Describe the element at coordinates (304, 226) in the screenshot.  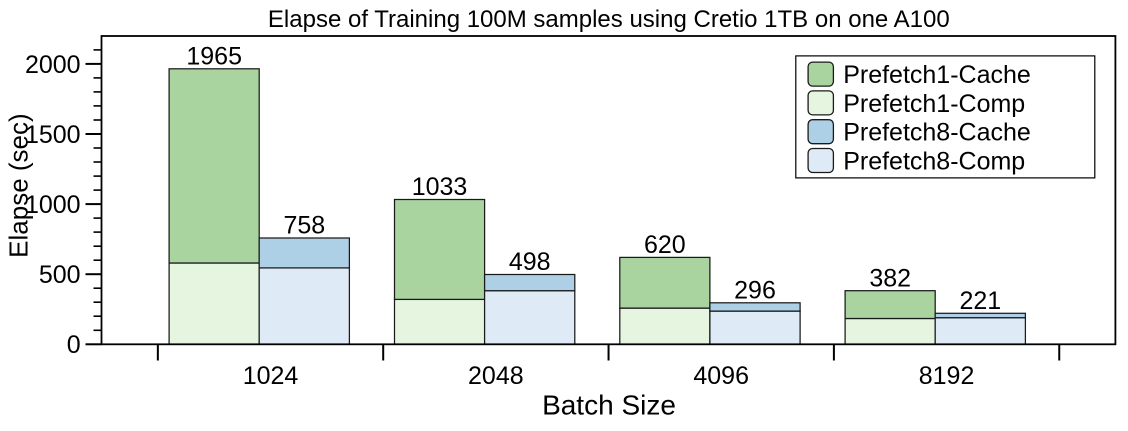
I see `svg-text: 758` at that location.